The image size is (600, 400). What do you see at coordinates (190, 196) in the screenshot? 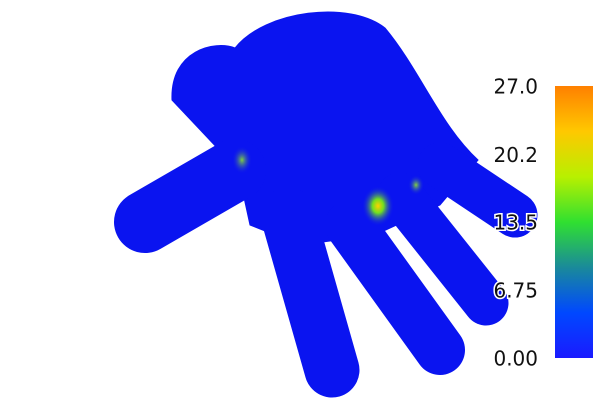
I see `thumb` at bounding box center [190, 196].